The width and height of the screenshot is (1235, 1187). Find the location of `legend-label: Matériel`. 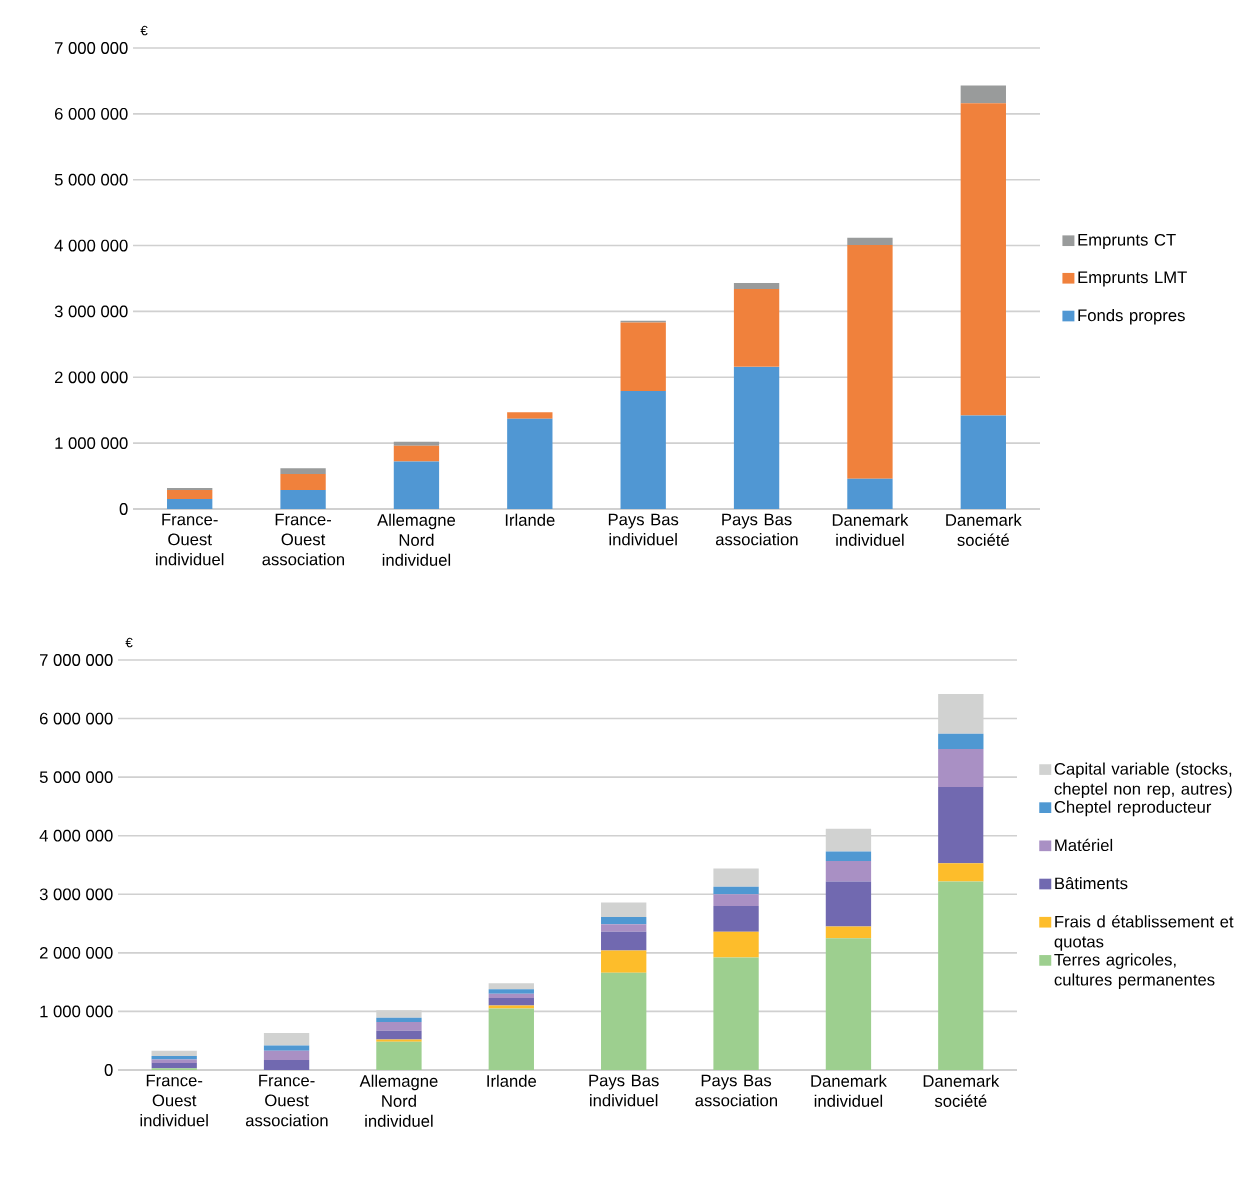

legend-label: Matériel is located at coordinates (1084, 845).